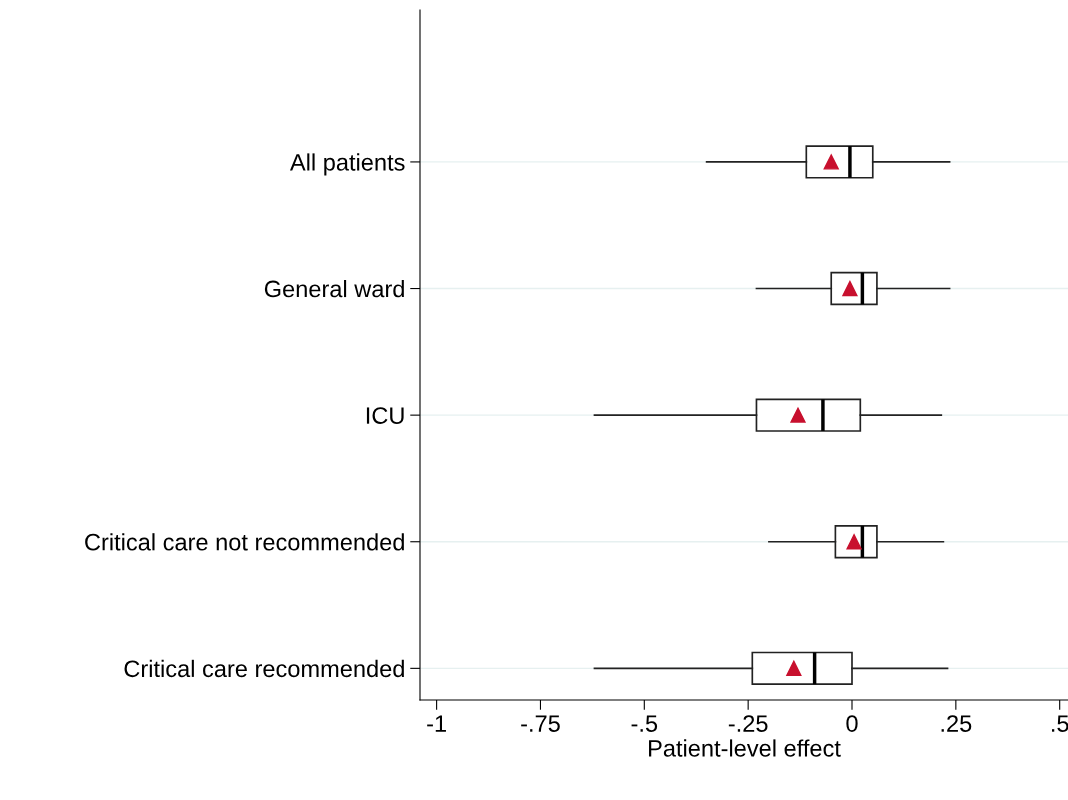  I want to click on x-tick-label: -.5, so click(644, 723).